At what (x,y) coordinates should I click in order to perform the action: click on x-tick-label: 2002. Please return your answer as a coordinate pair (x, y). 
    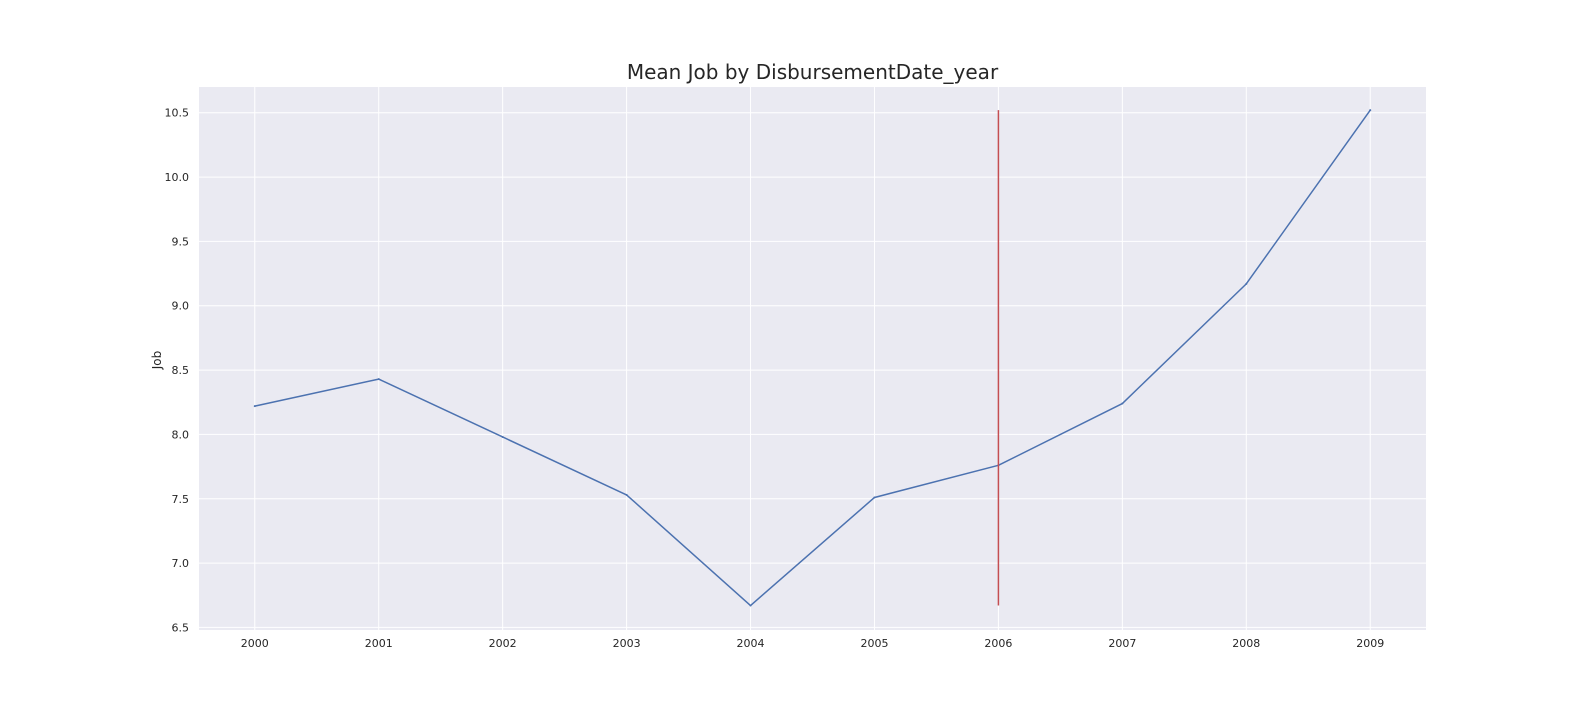
    Looking at the image, I should click on (503, 643).